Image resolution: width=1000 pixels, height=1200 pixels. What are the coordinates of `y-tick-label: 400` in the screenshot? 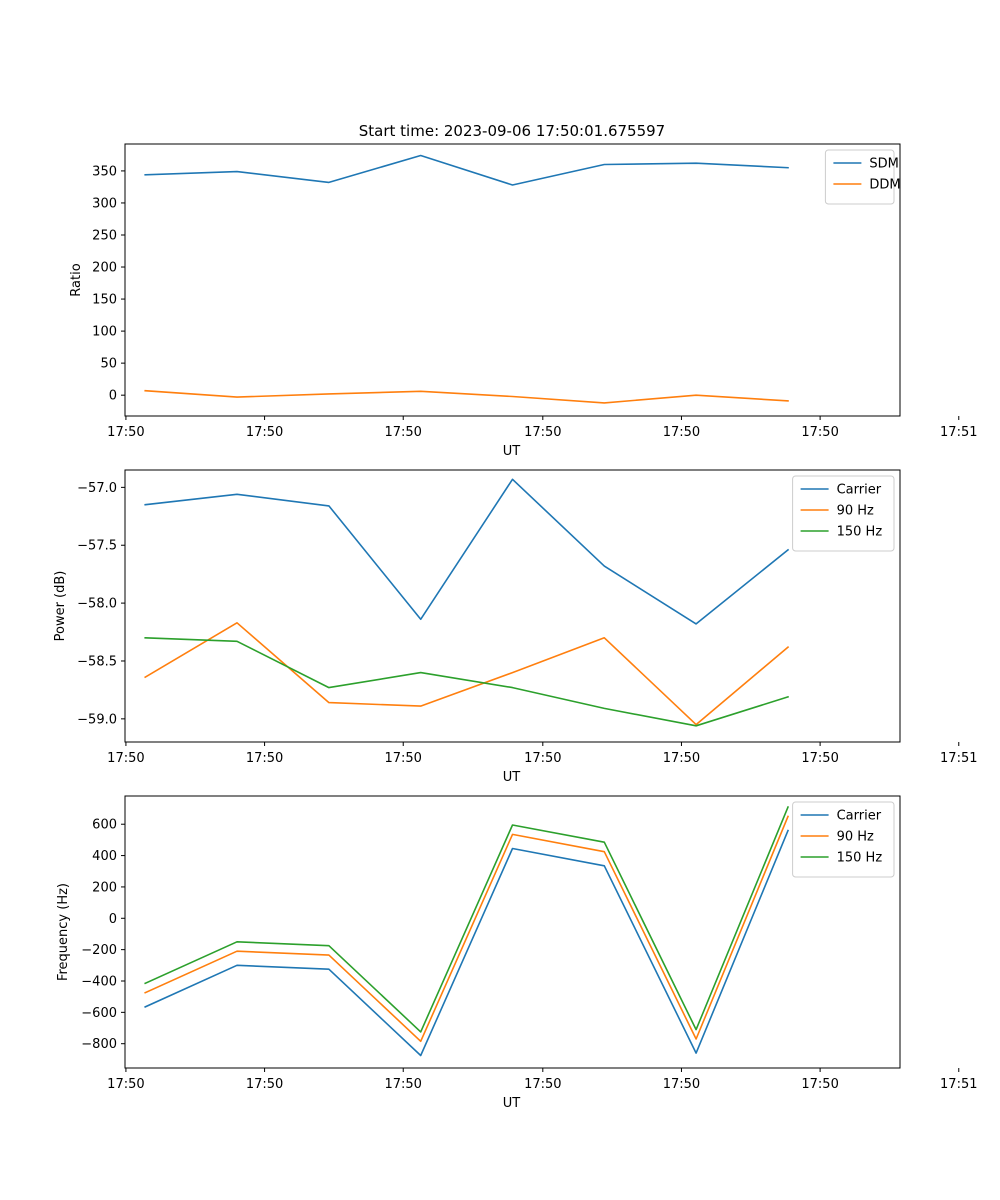 It's located at (104, 856).